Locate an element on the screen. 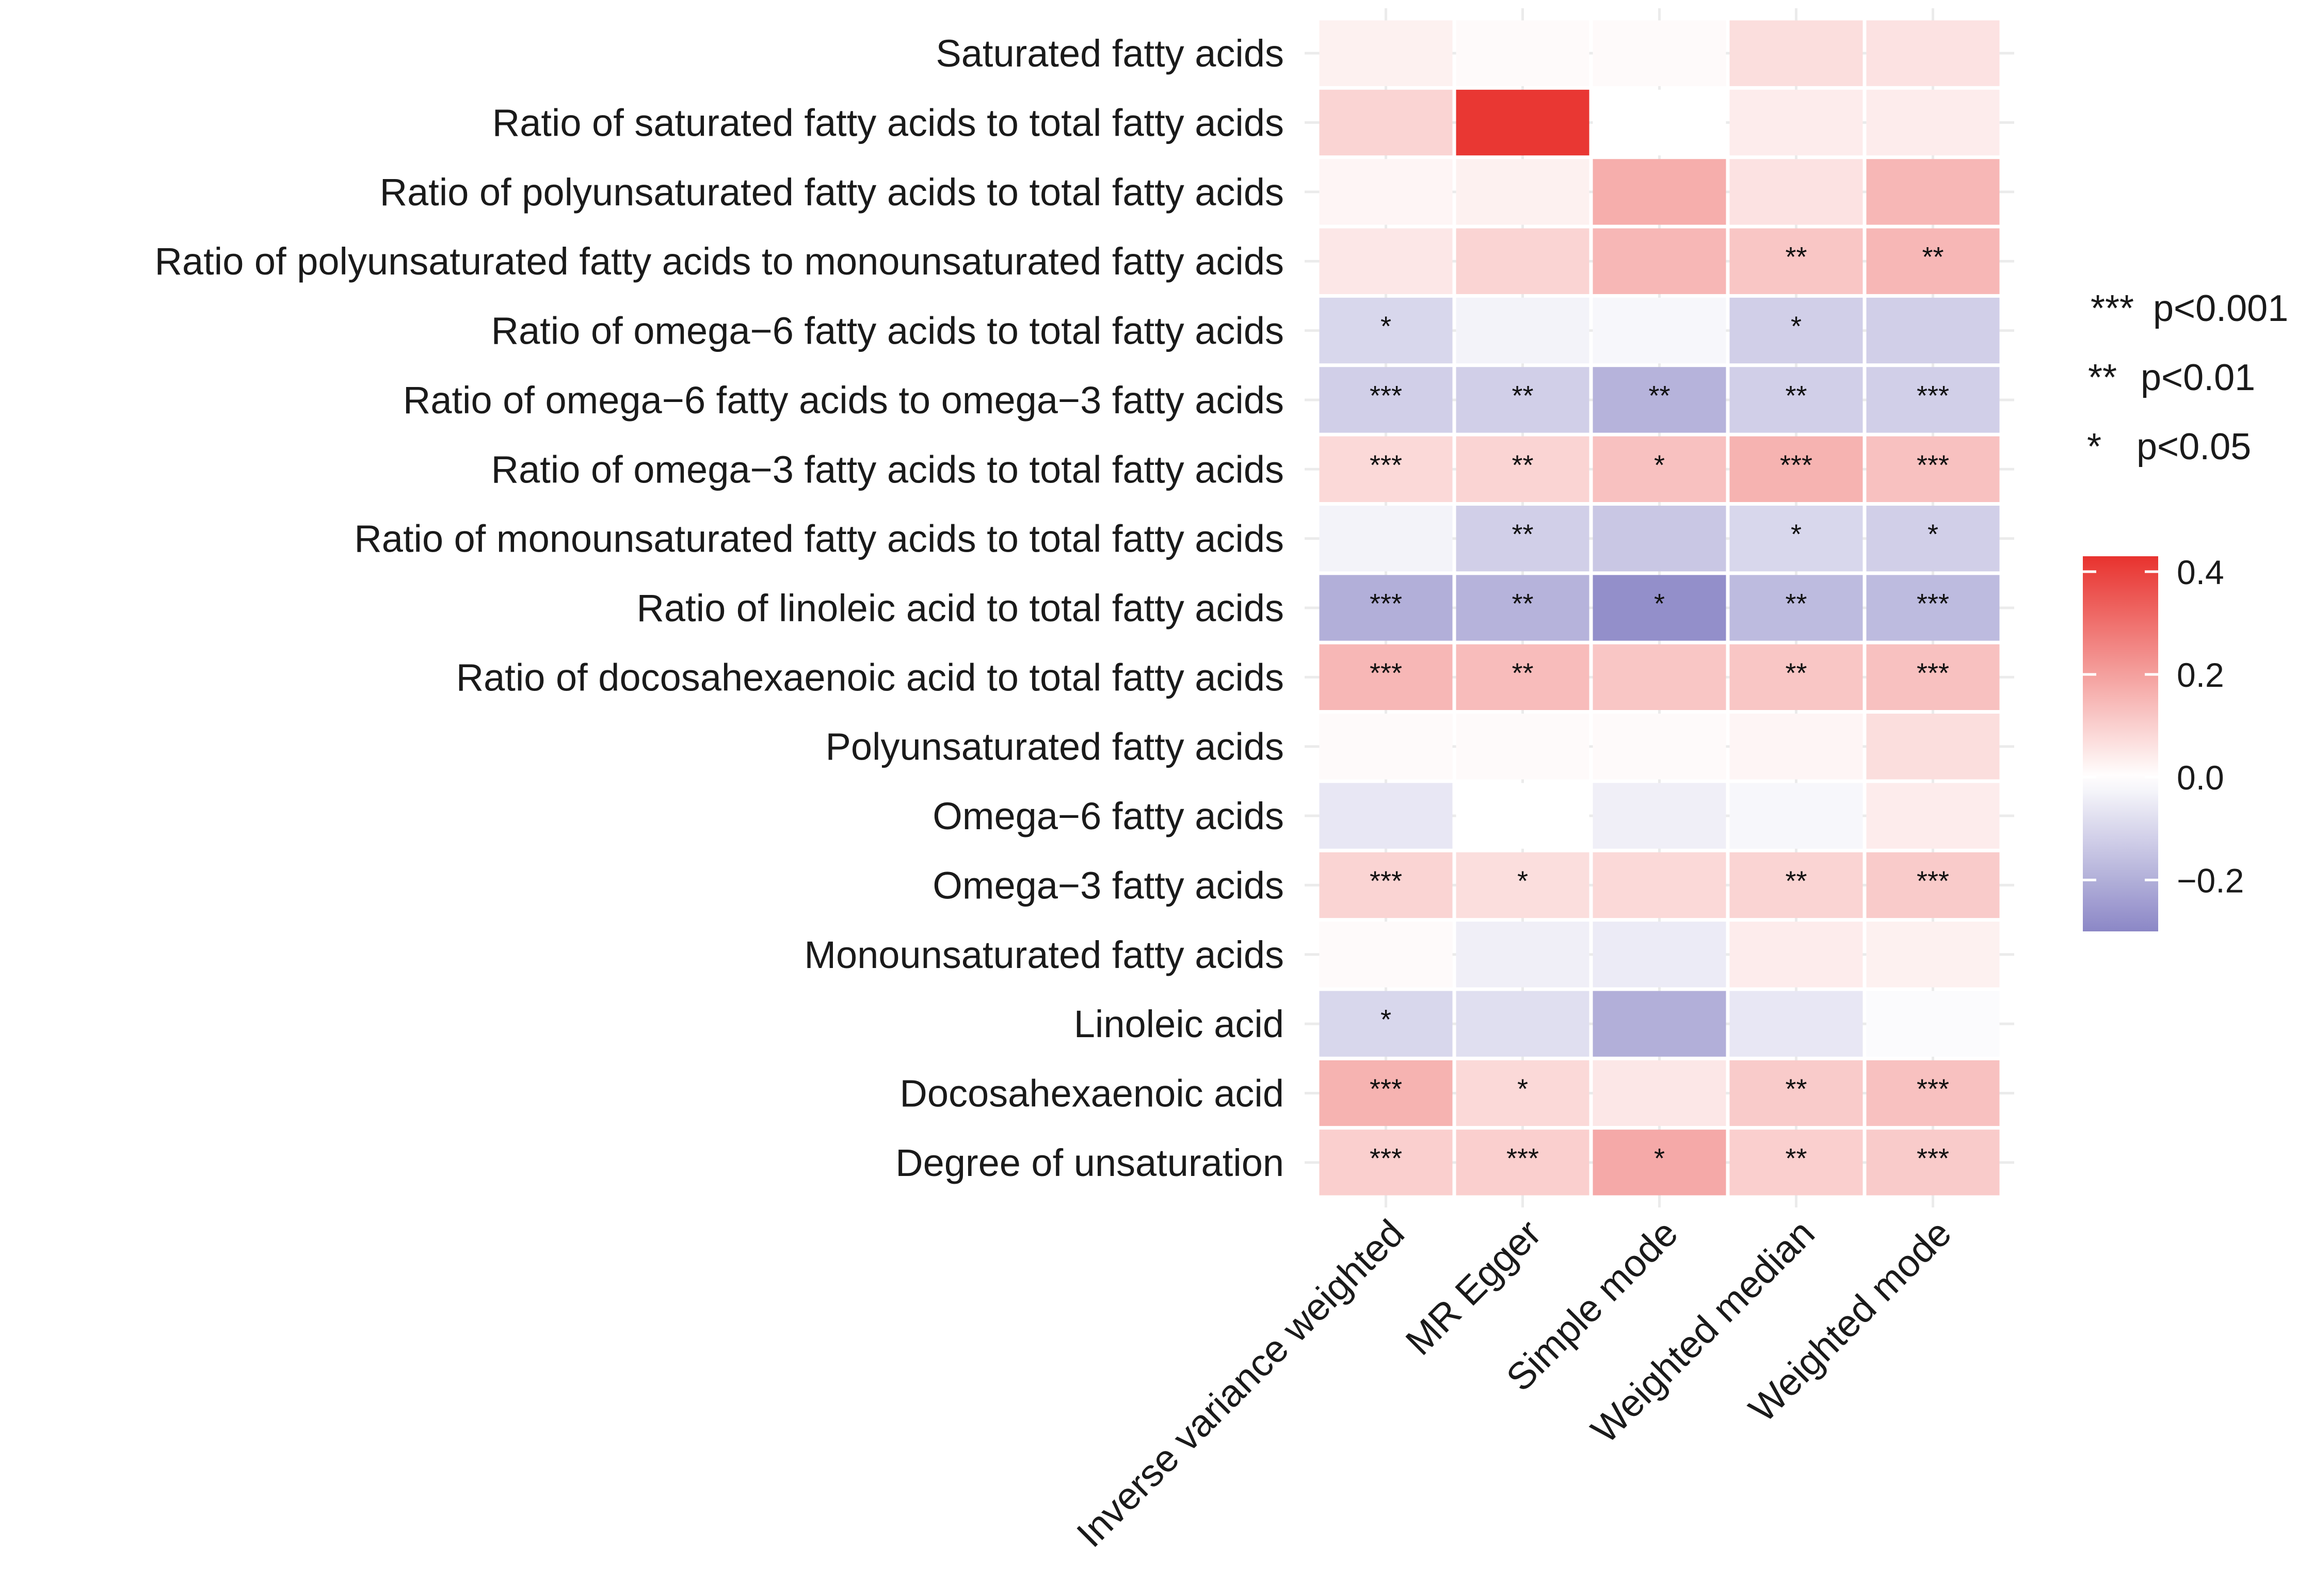 This screenshot has width=2313, height=1596. row-label: Linoleic acid is located at coordinates (1179, 1024).